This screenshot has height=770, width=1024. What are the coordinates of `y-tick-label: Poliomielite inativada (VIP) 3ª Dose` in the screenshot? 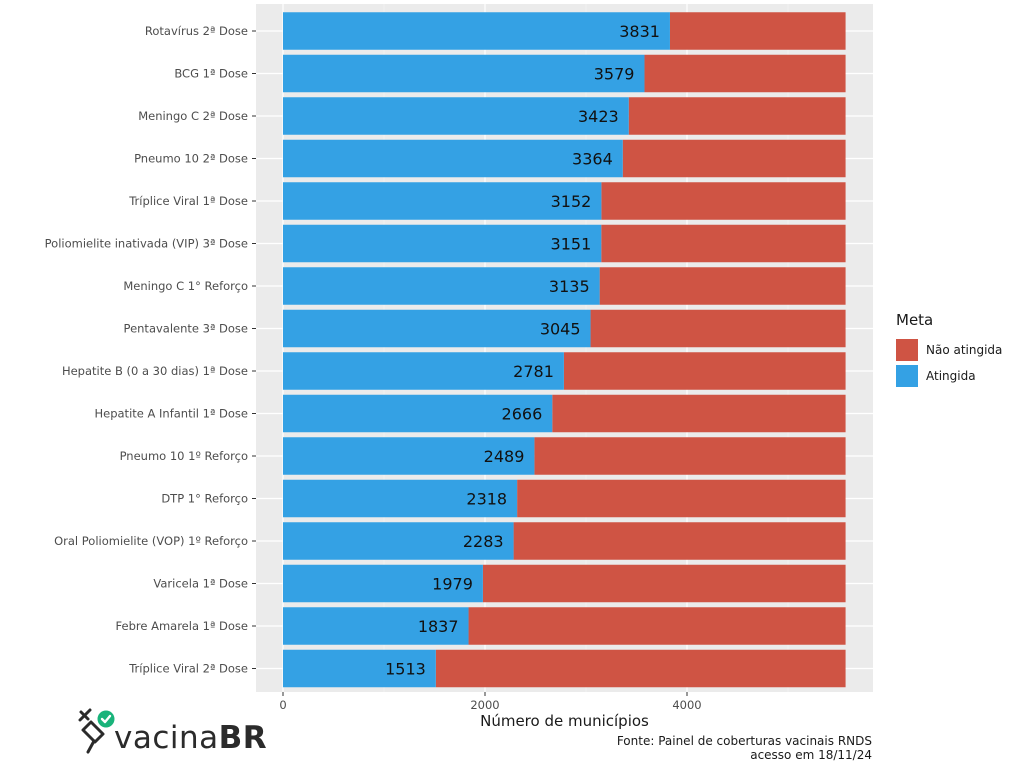 It's located at (146, 244).